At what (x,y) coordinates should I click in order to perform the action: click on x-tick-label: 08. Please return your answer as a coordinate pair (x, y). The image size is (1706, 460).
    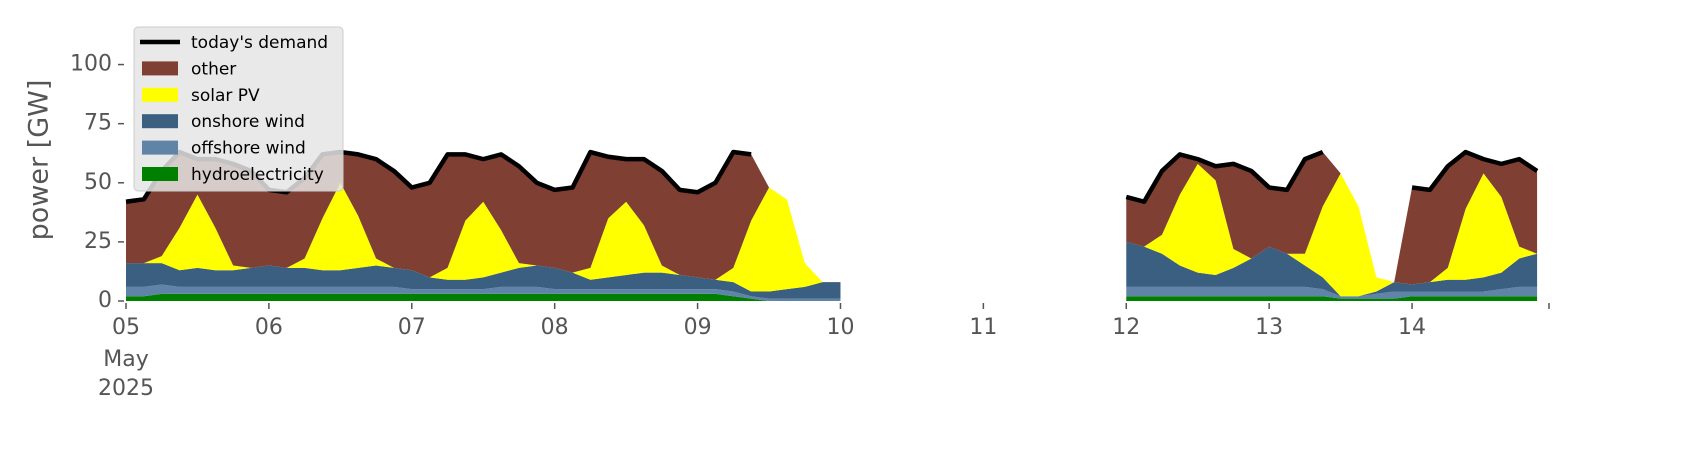
    Looking at the image, I should click on (555, 327).